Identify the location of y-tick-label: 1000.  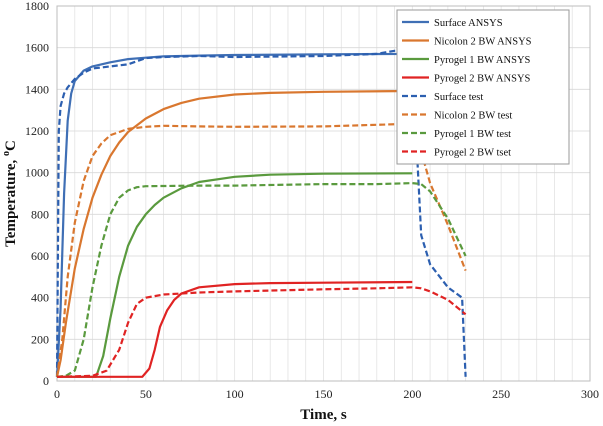
(37, 173).